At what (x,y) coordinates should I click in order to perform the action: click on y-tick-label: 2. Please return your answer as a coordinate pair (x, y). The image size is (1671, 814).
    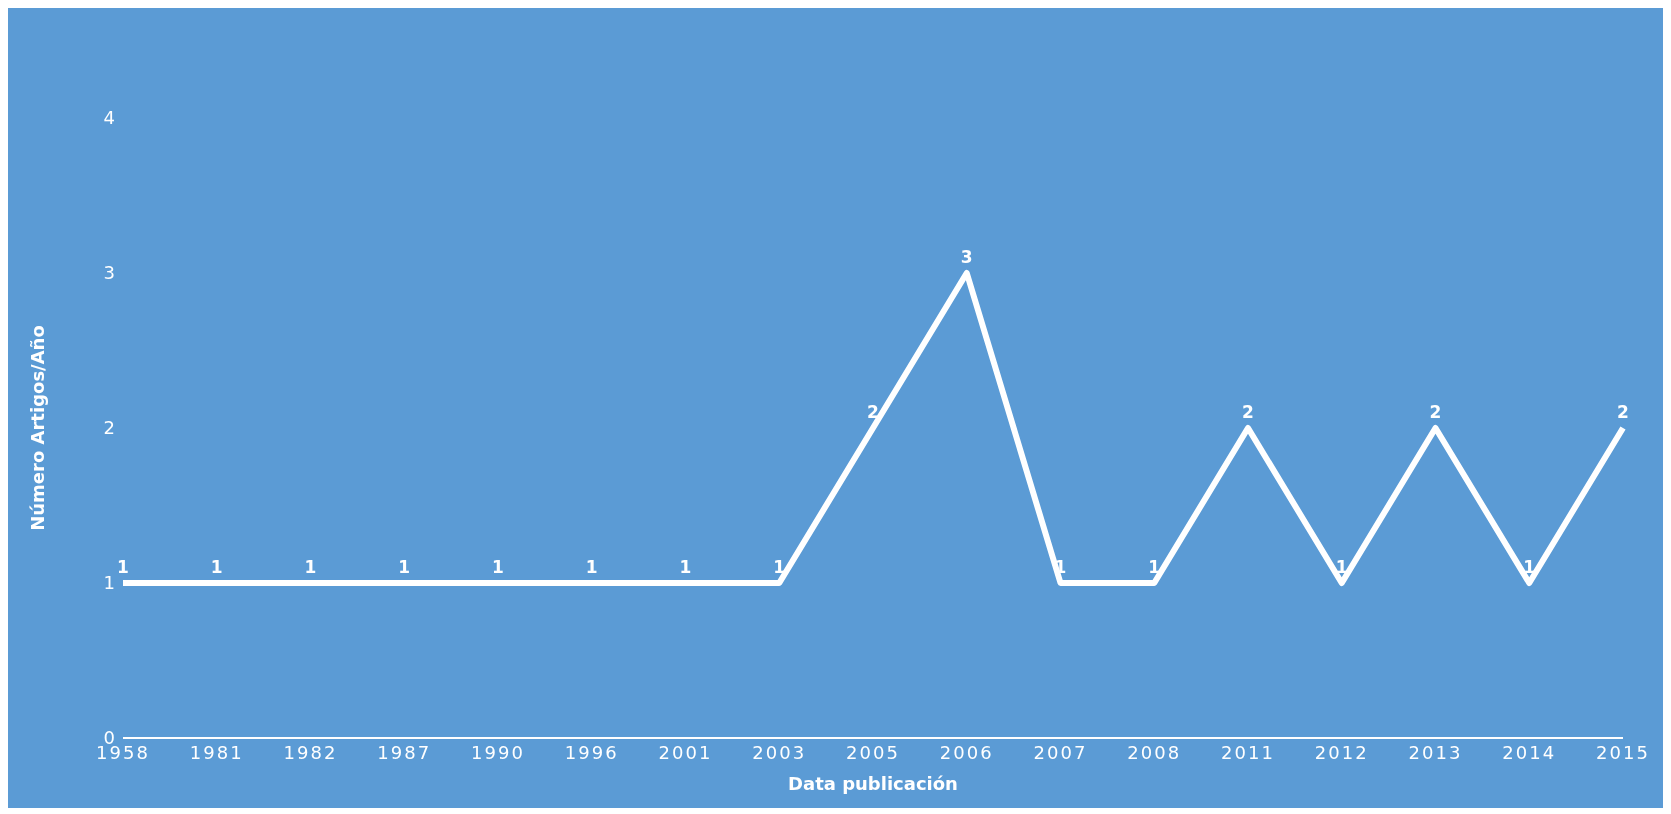
    Looking at the image, I should click on (109, 428).